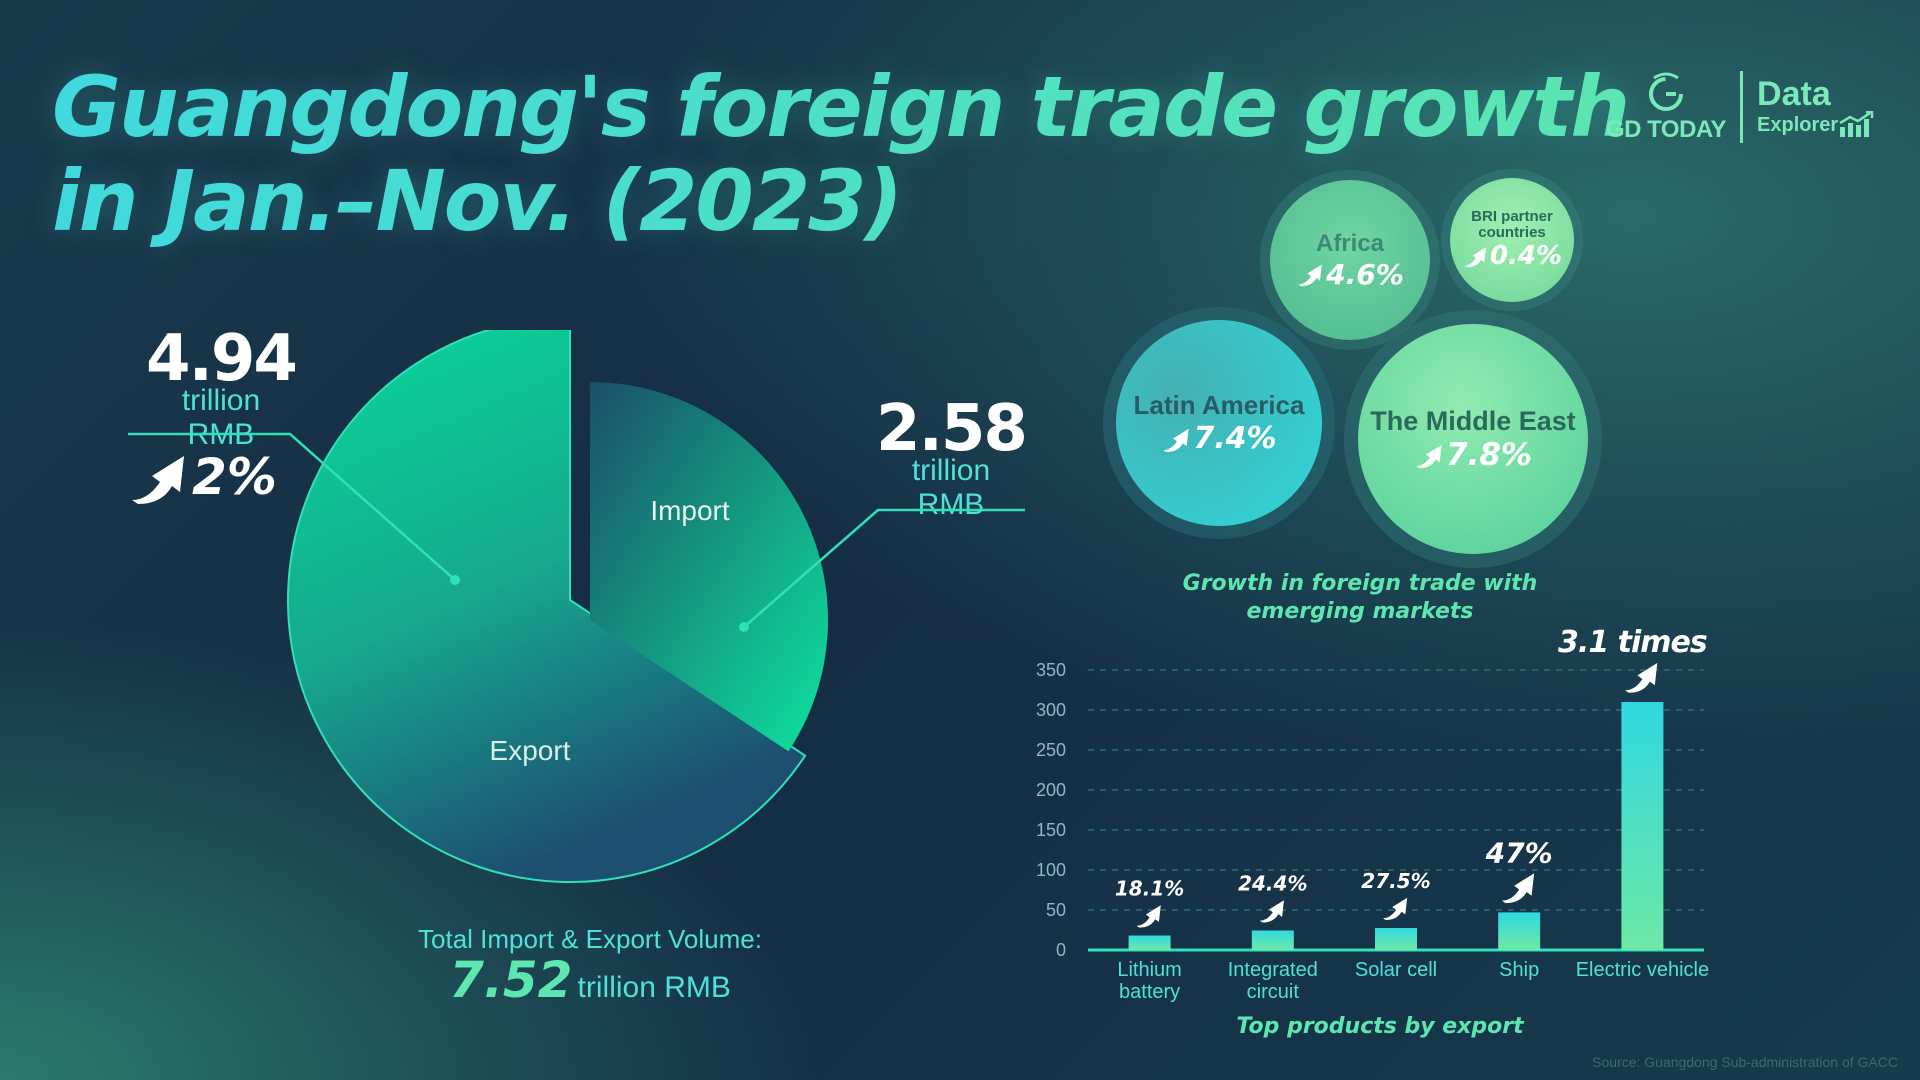 This screenshot has width=1920, height=1080. What do you see at coordinates (1512, 216) in the screenshot?
I see `bubble-bri-label-line-1: BRI partner` at bounding box center [1512, 216].